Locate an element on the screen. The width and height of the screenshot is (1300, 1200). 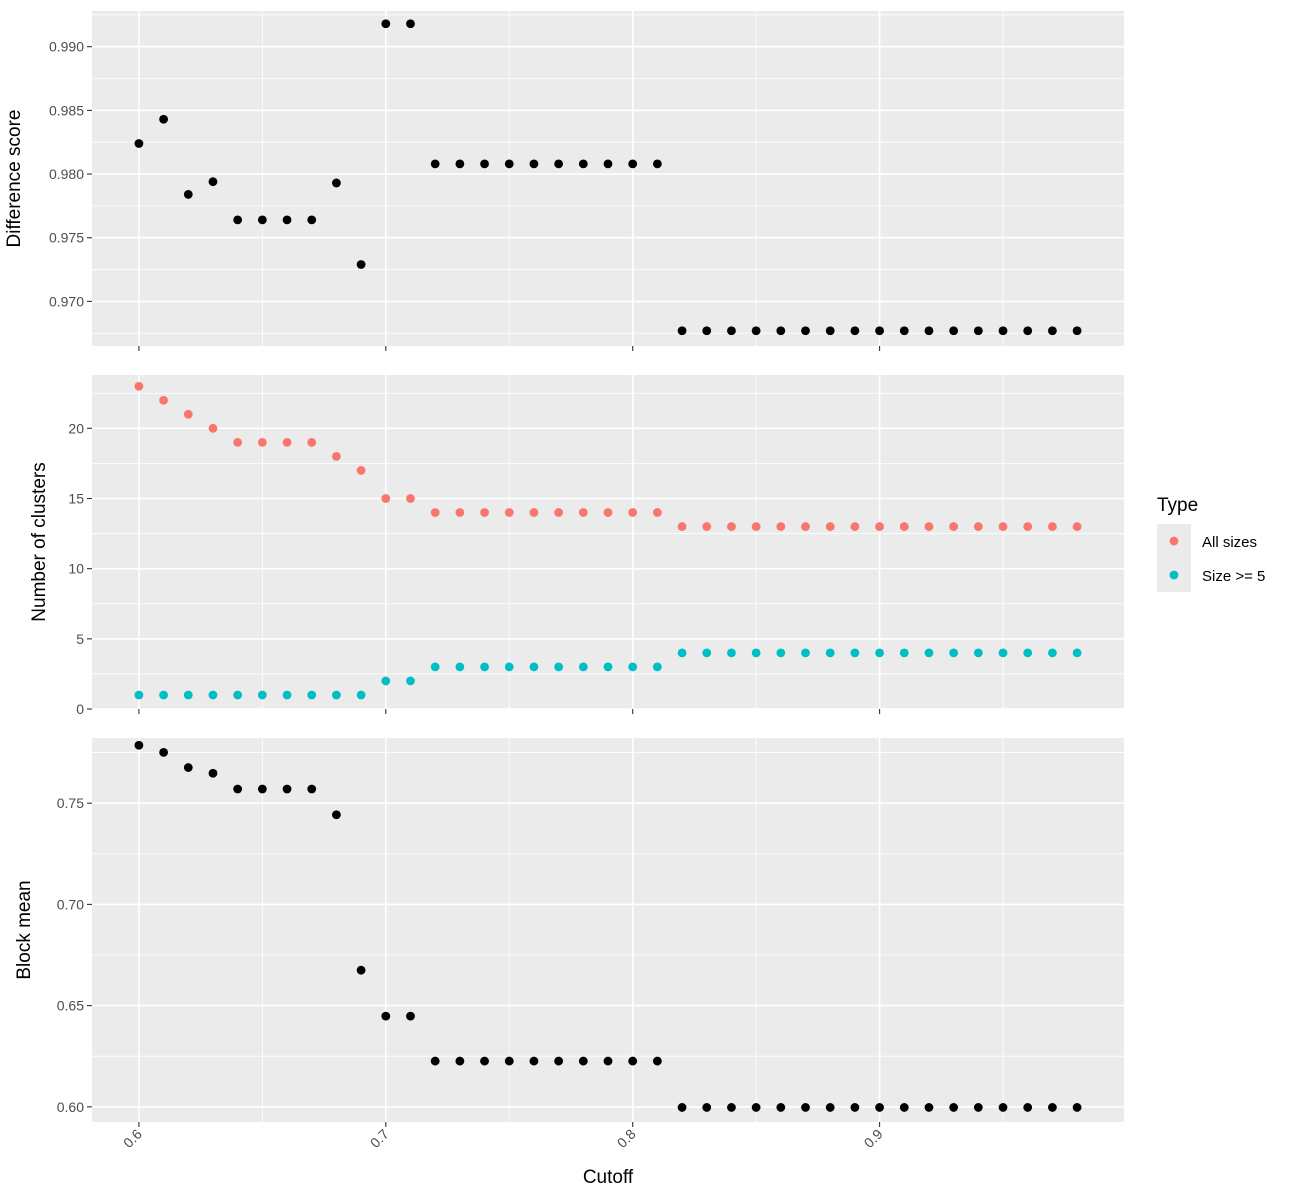
y-tick-label: 0.60 is located at coordinates (70, 1107).